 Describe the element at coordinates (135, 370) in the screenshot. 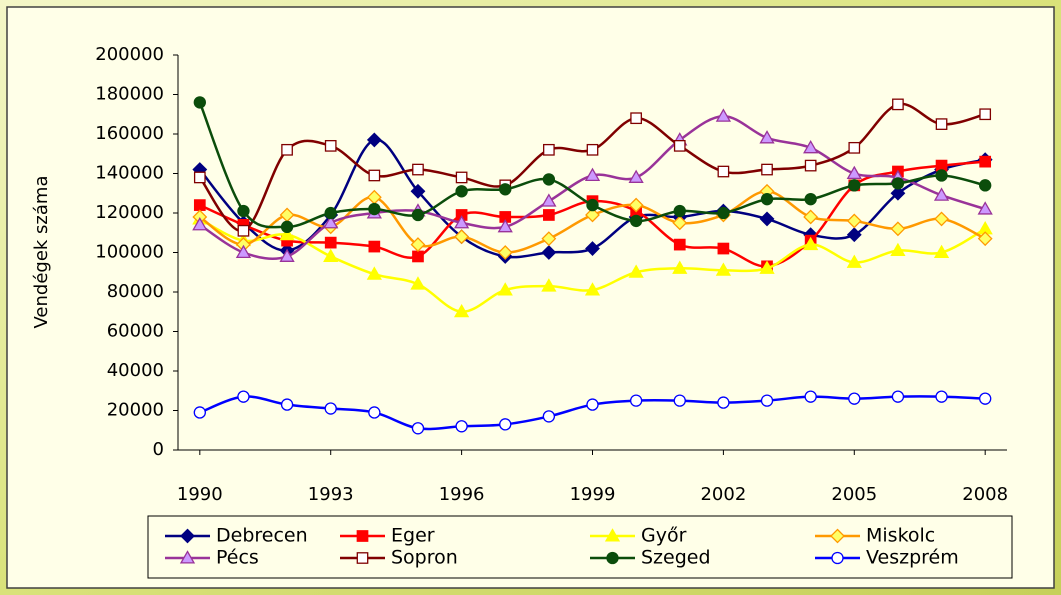

I see `y-tick-label: 40000` at that location.